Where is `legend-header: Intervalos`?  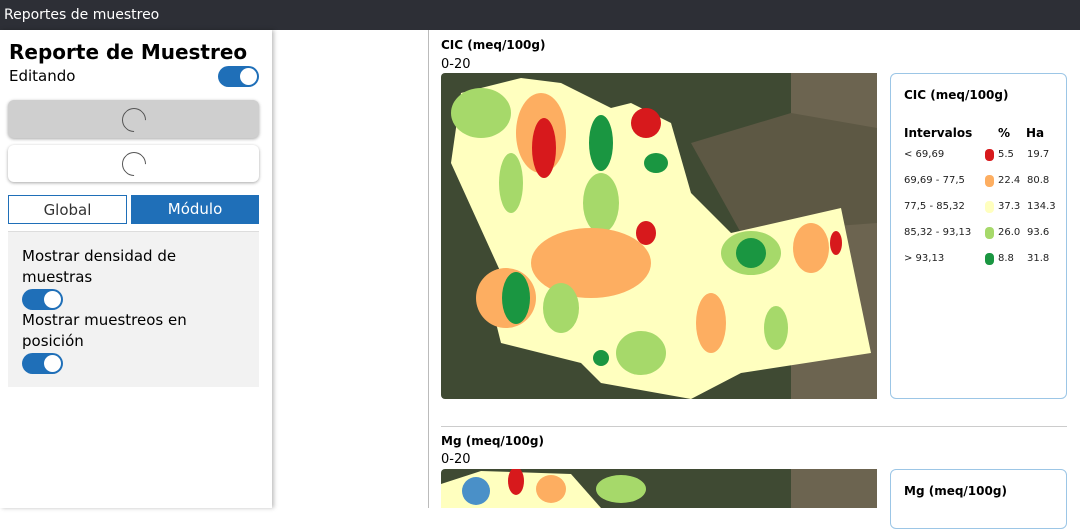 legend-header: Intervalos is located at coordinates (938, 133).